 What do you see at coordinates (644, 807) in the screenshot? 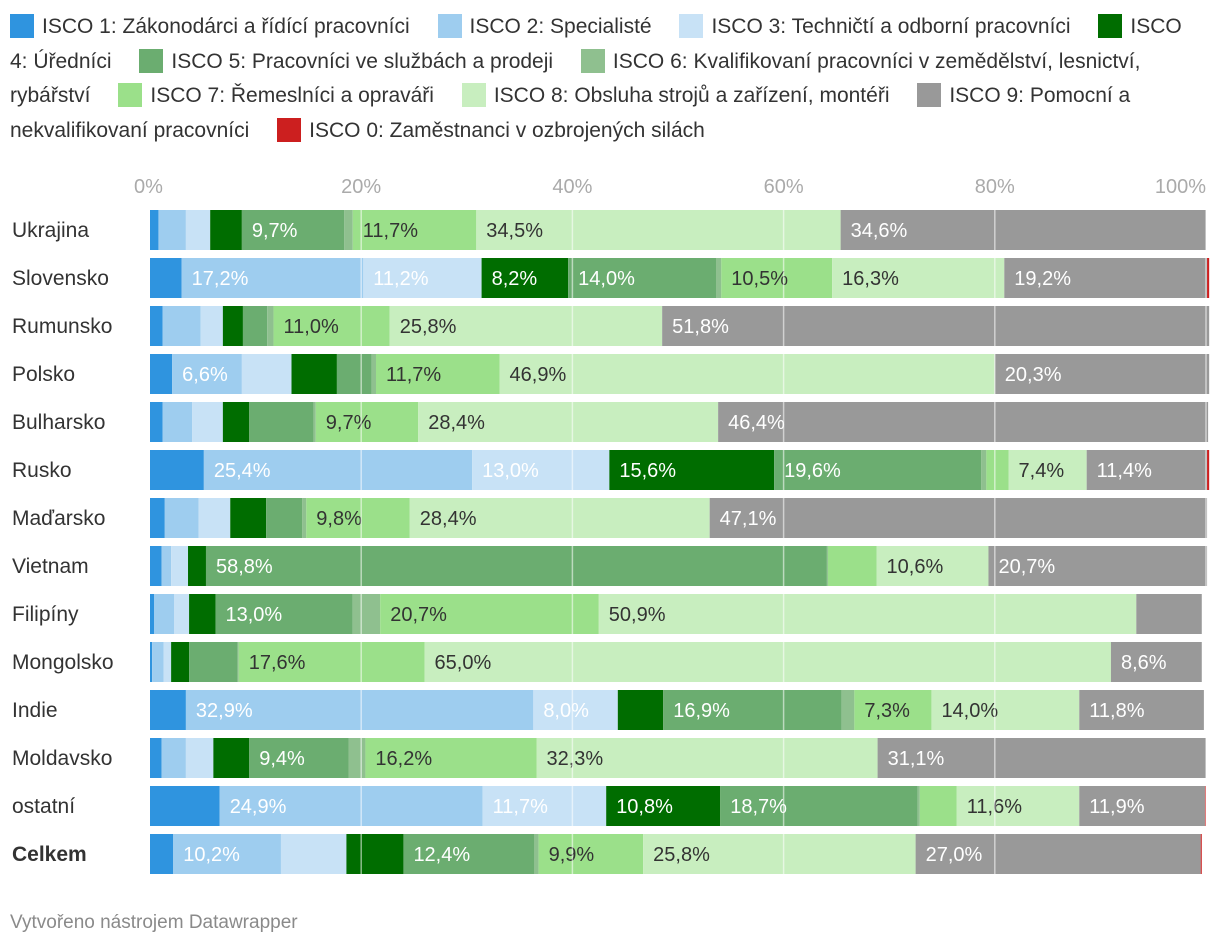
I see `data-label: 10,8%` at bounding box center [644, 807].